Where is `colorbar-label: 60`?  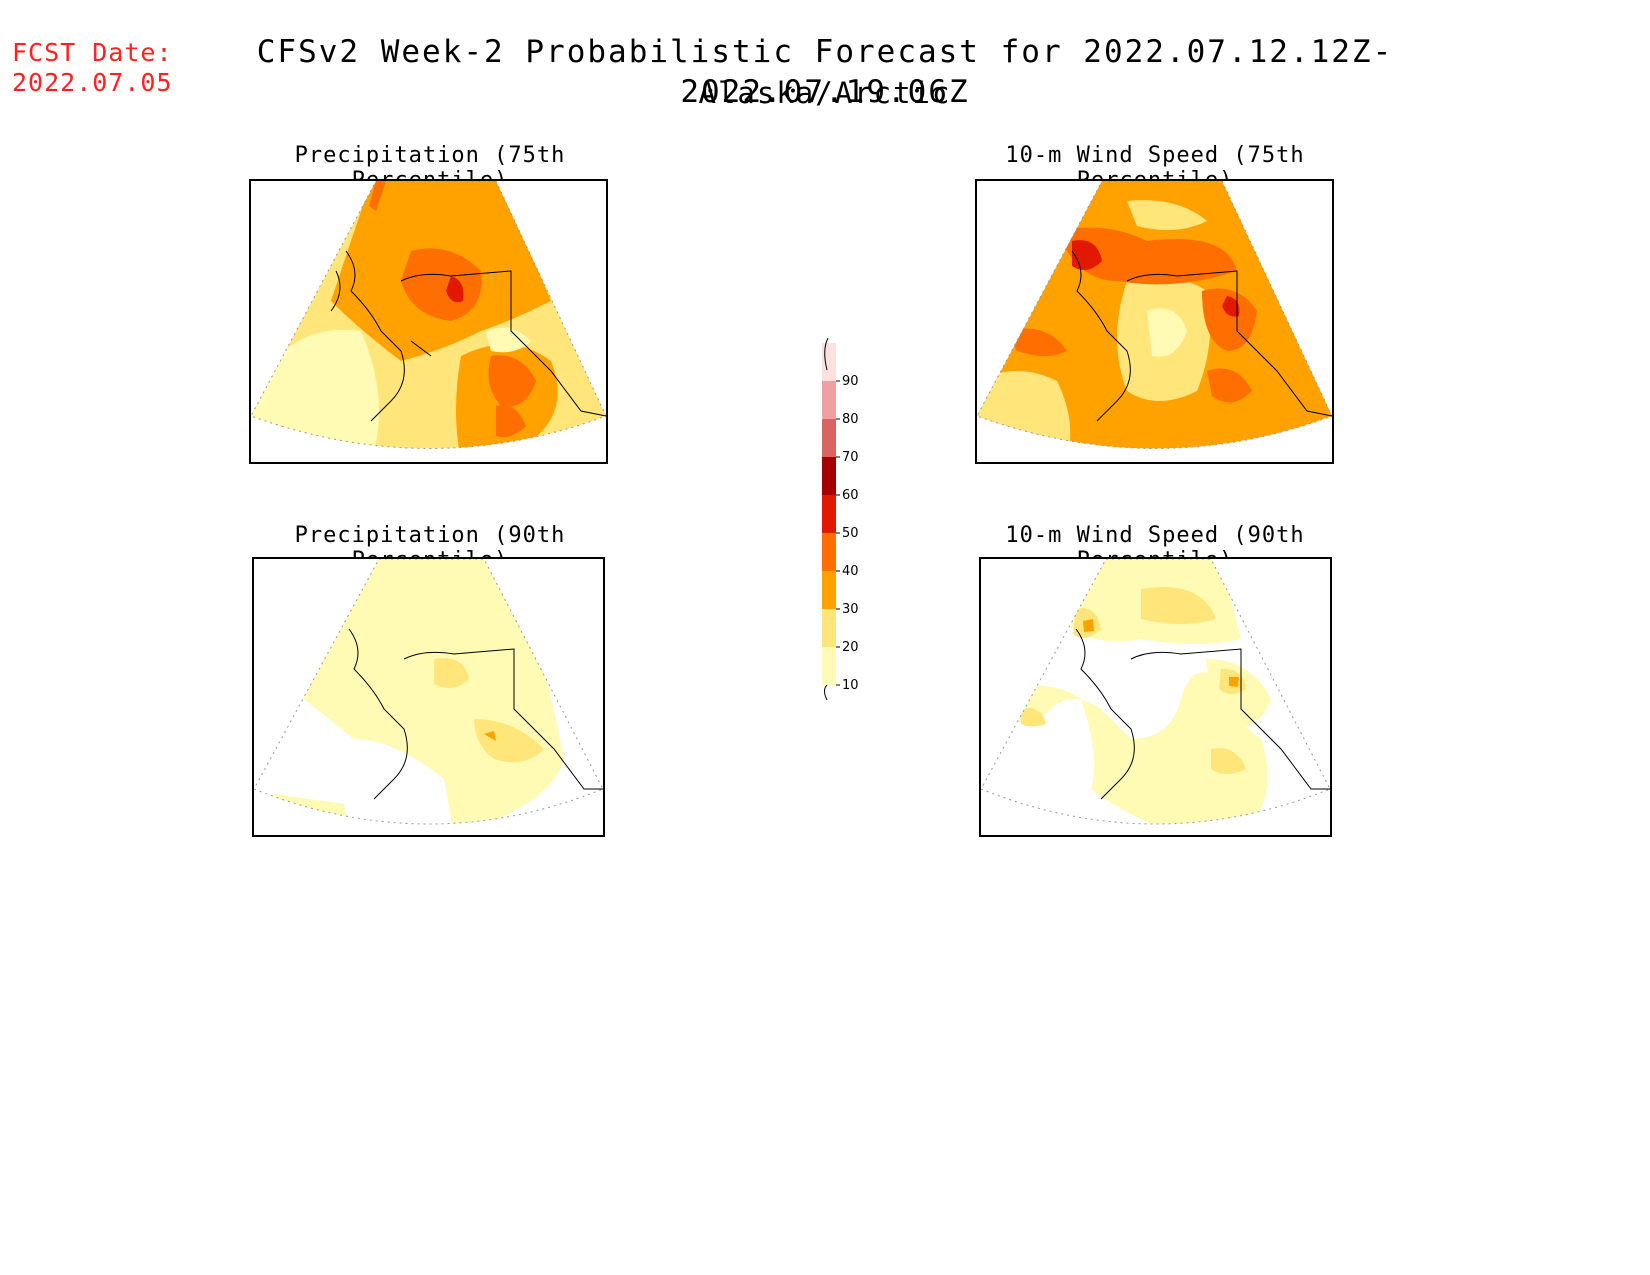
colorbar-label: 60 is located at coordinates (850, 495).